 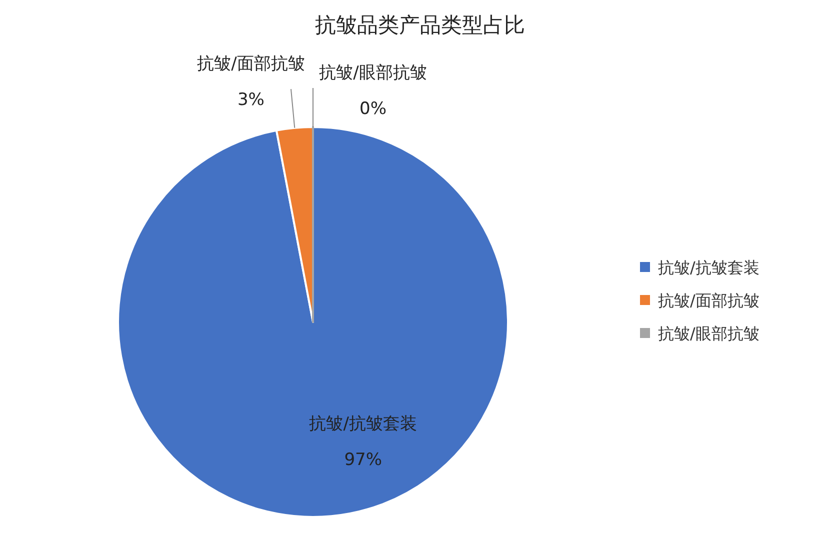 What do you see at coordinates (251, 64) in the screenshot?
I see `slice-label: 抗皱/面部抗皱` at bounding box center [251, 64].